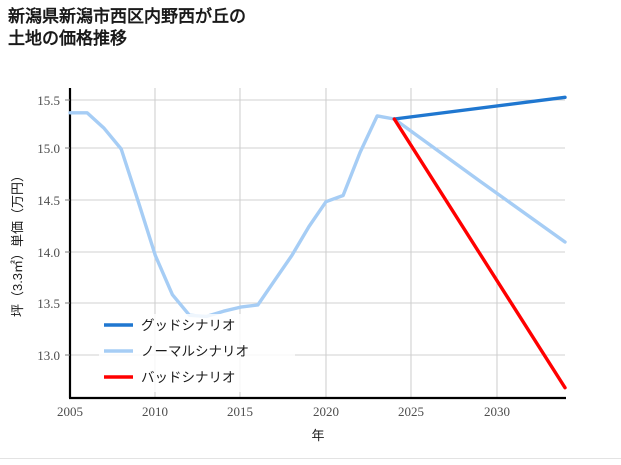  I want to click on y-tick-label: 15.5, so click(48, 100).